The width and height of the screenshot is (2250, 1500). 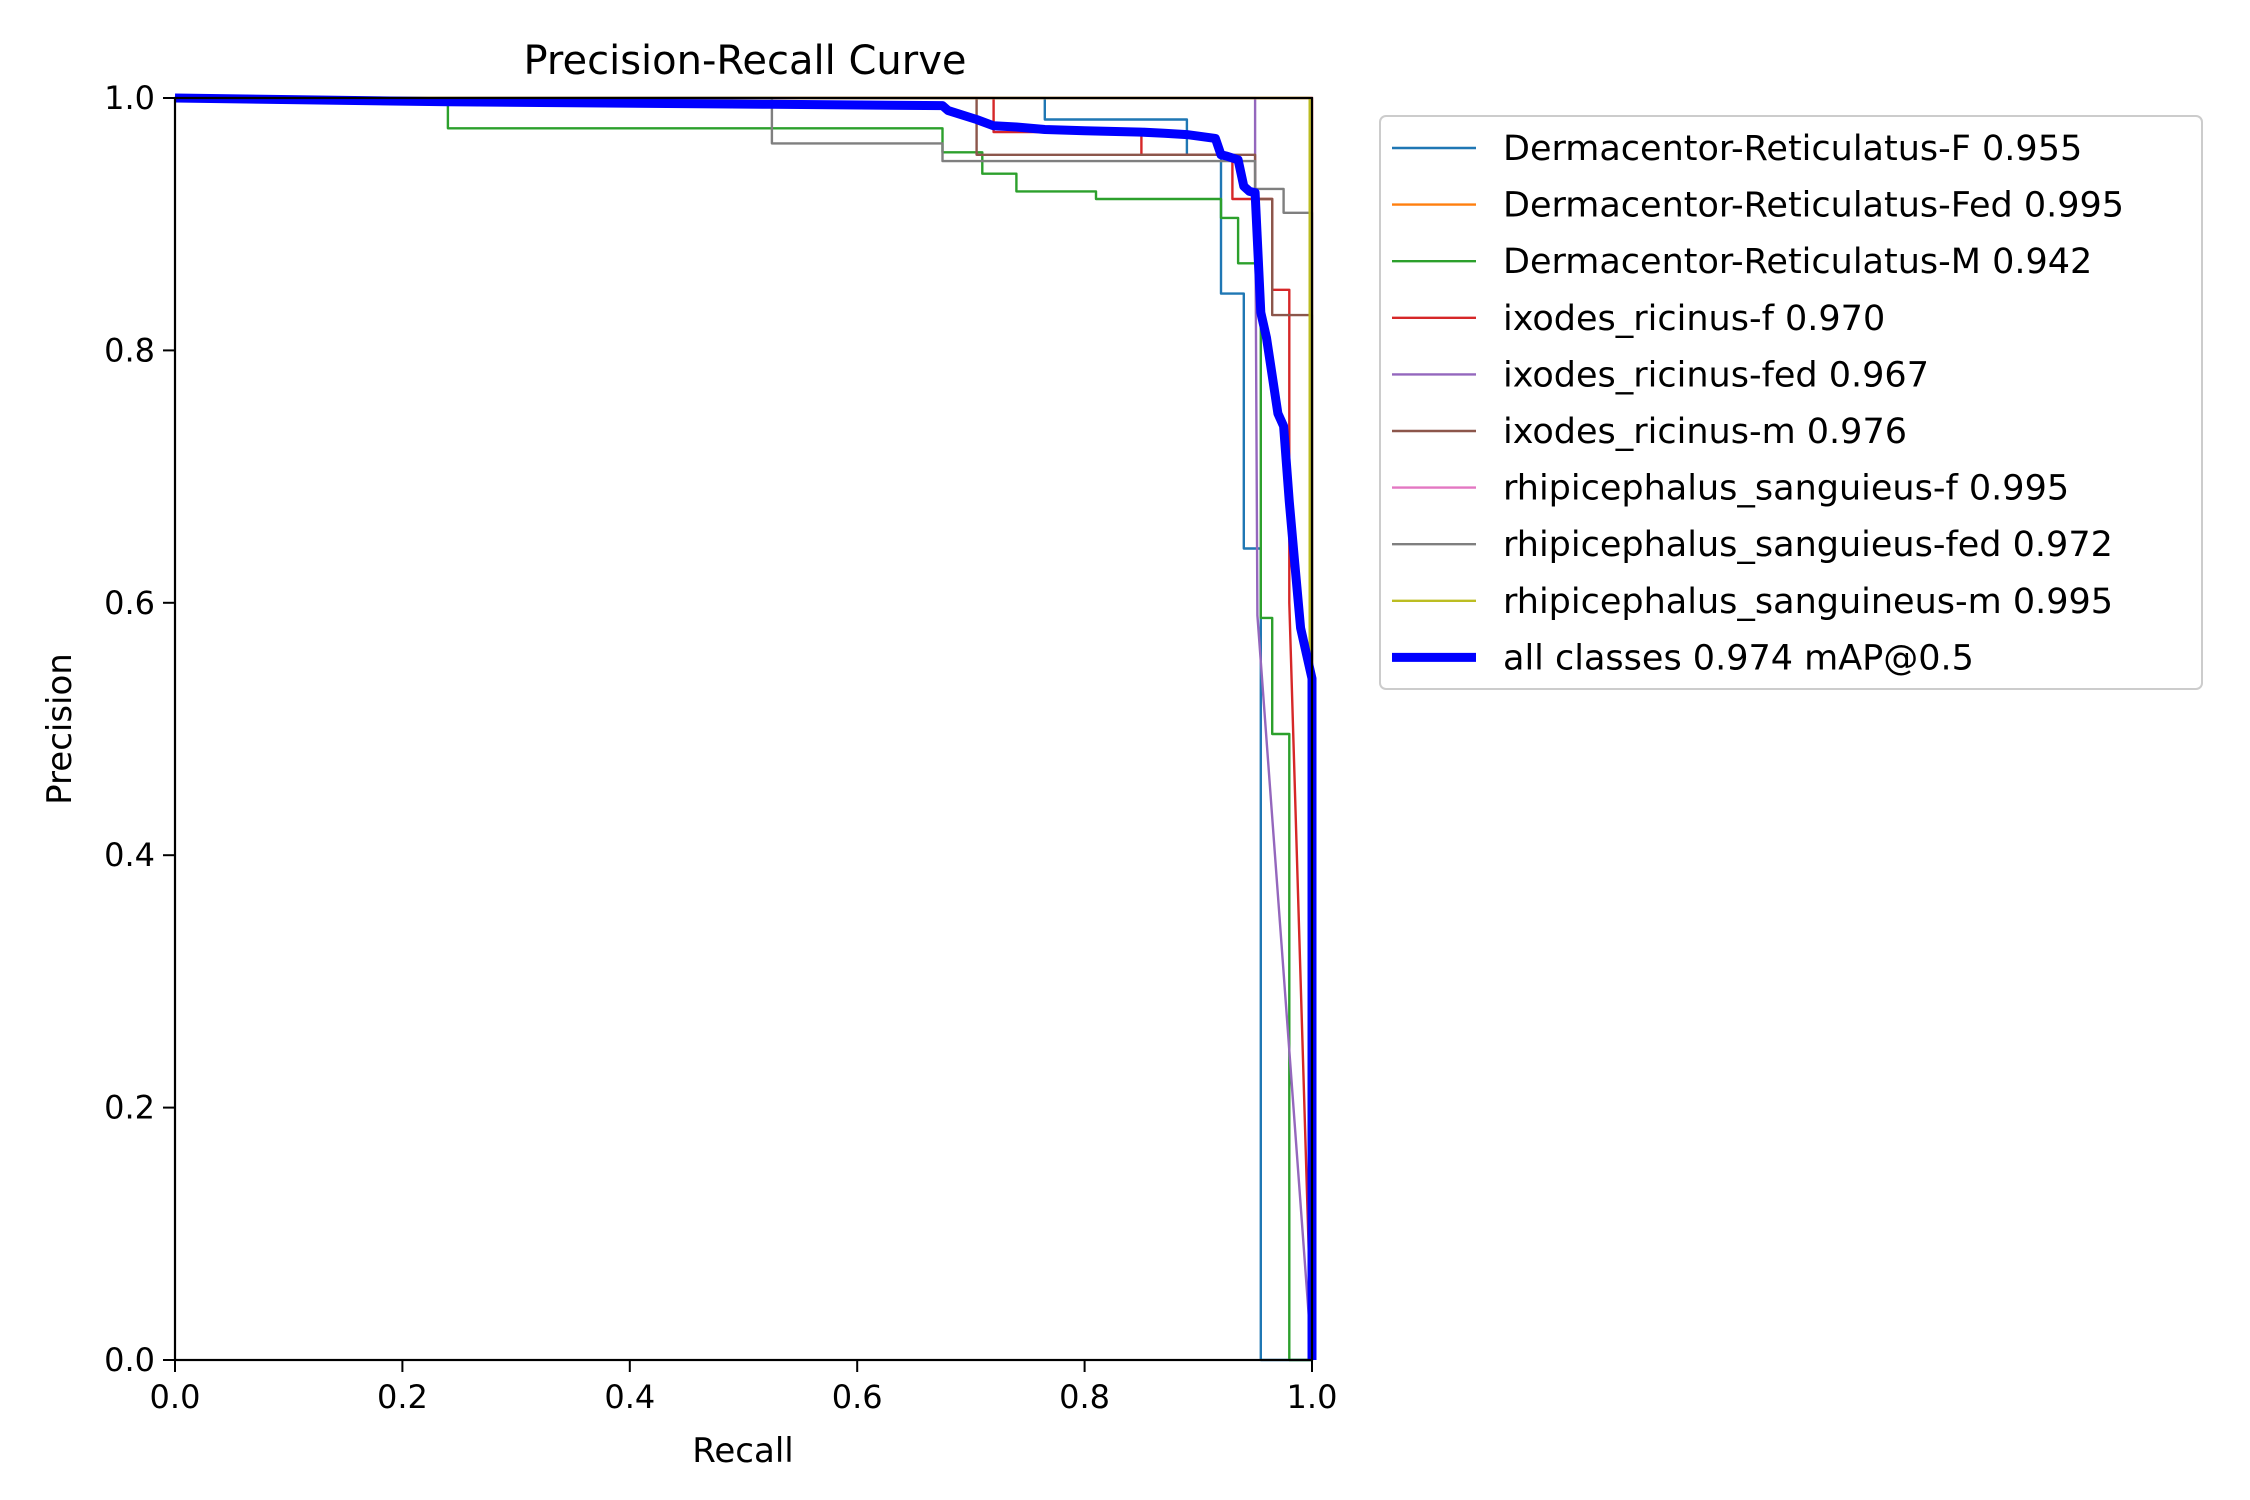 I want to click on x-tick-label: 0.2, so click(x=402, y=1397).